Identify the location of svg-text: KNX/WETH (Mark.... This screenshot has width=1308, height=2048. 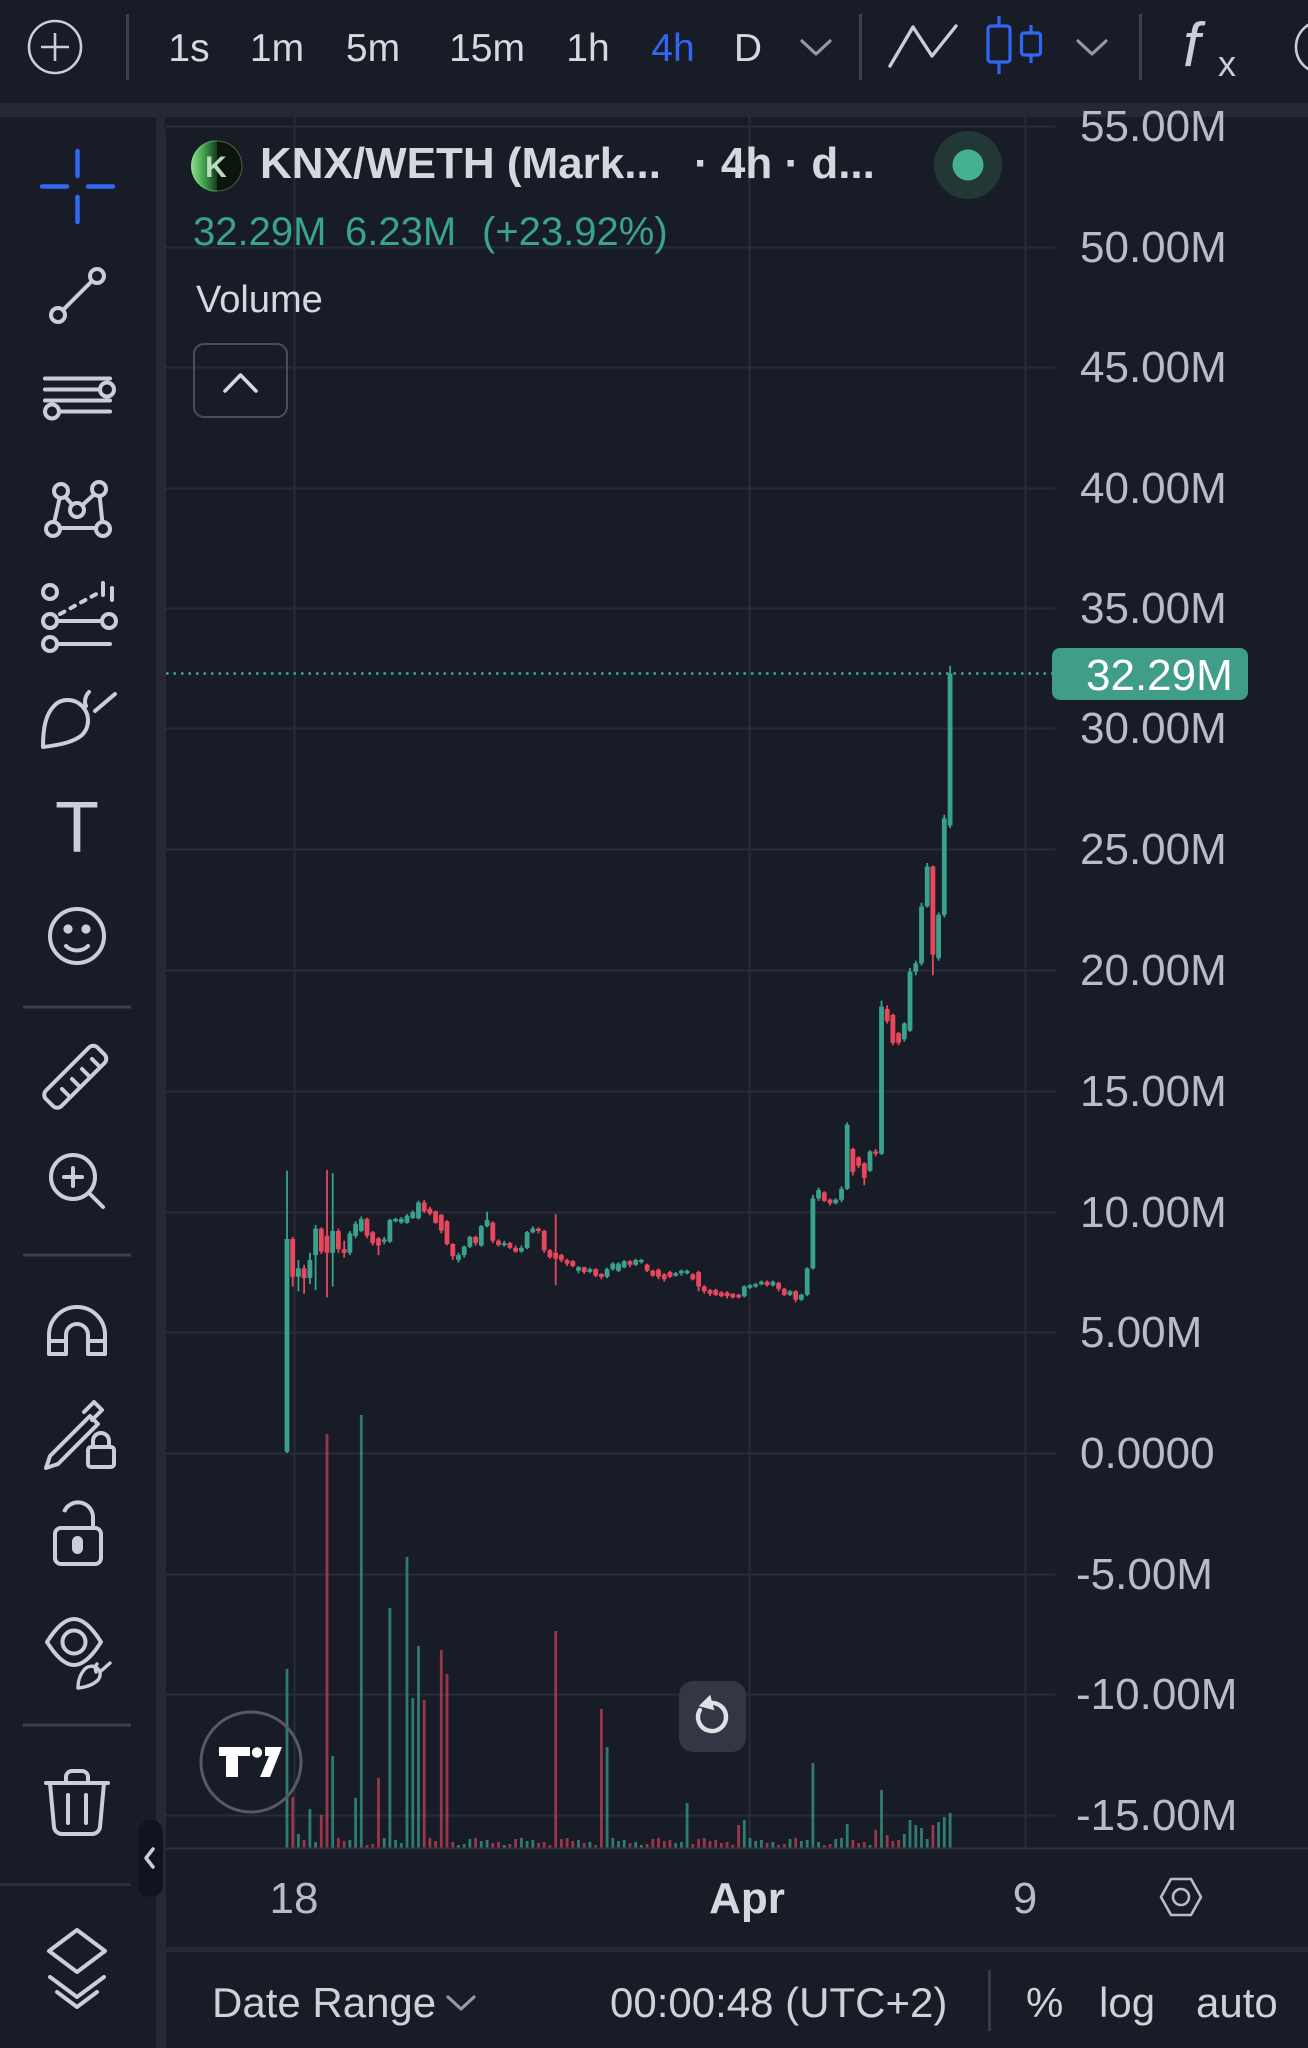
(460, 163).